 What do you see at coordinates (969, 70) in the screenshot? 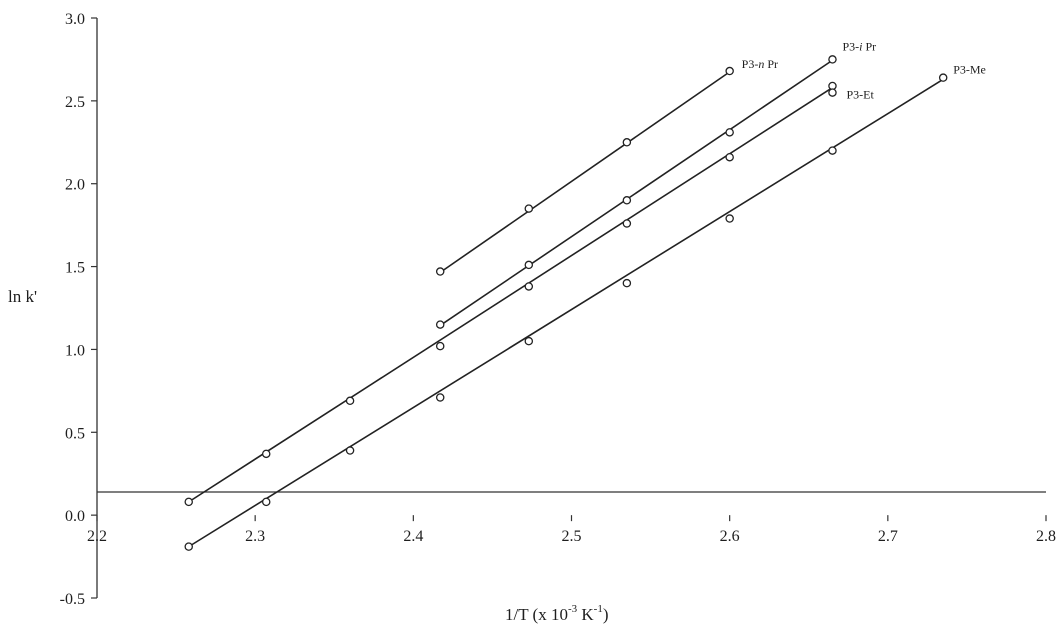
I see `series-label: P3-Me` at bounding box center [969, 70].